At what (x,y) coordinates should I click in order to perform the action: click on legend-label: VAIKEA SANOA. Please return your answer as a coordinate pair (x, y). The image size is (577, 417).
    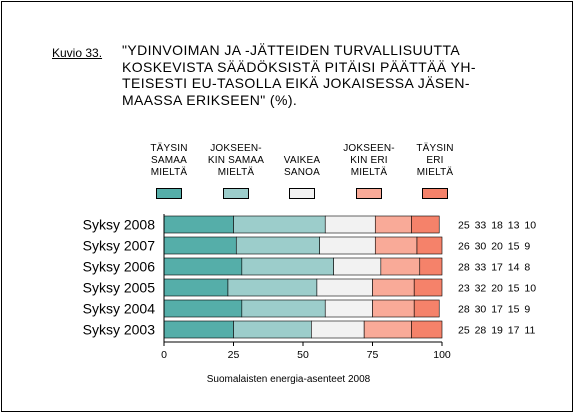
    Looking at the image, I should click on (302, 161).